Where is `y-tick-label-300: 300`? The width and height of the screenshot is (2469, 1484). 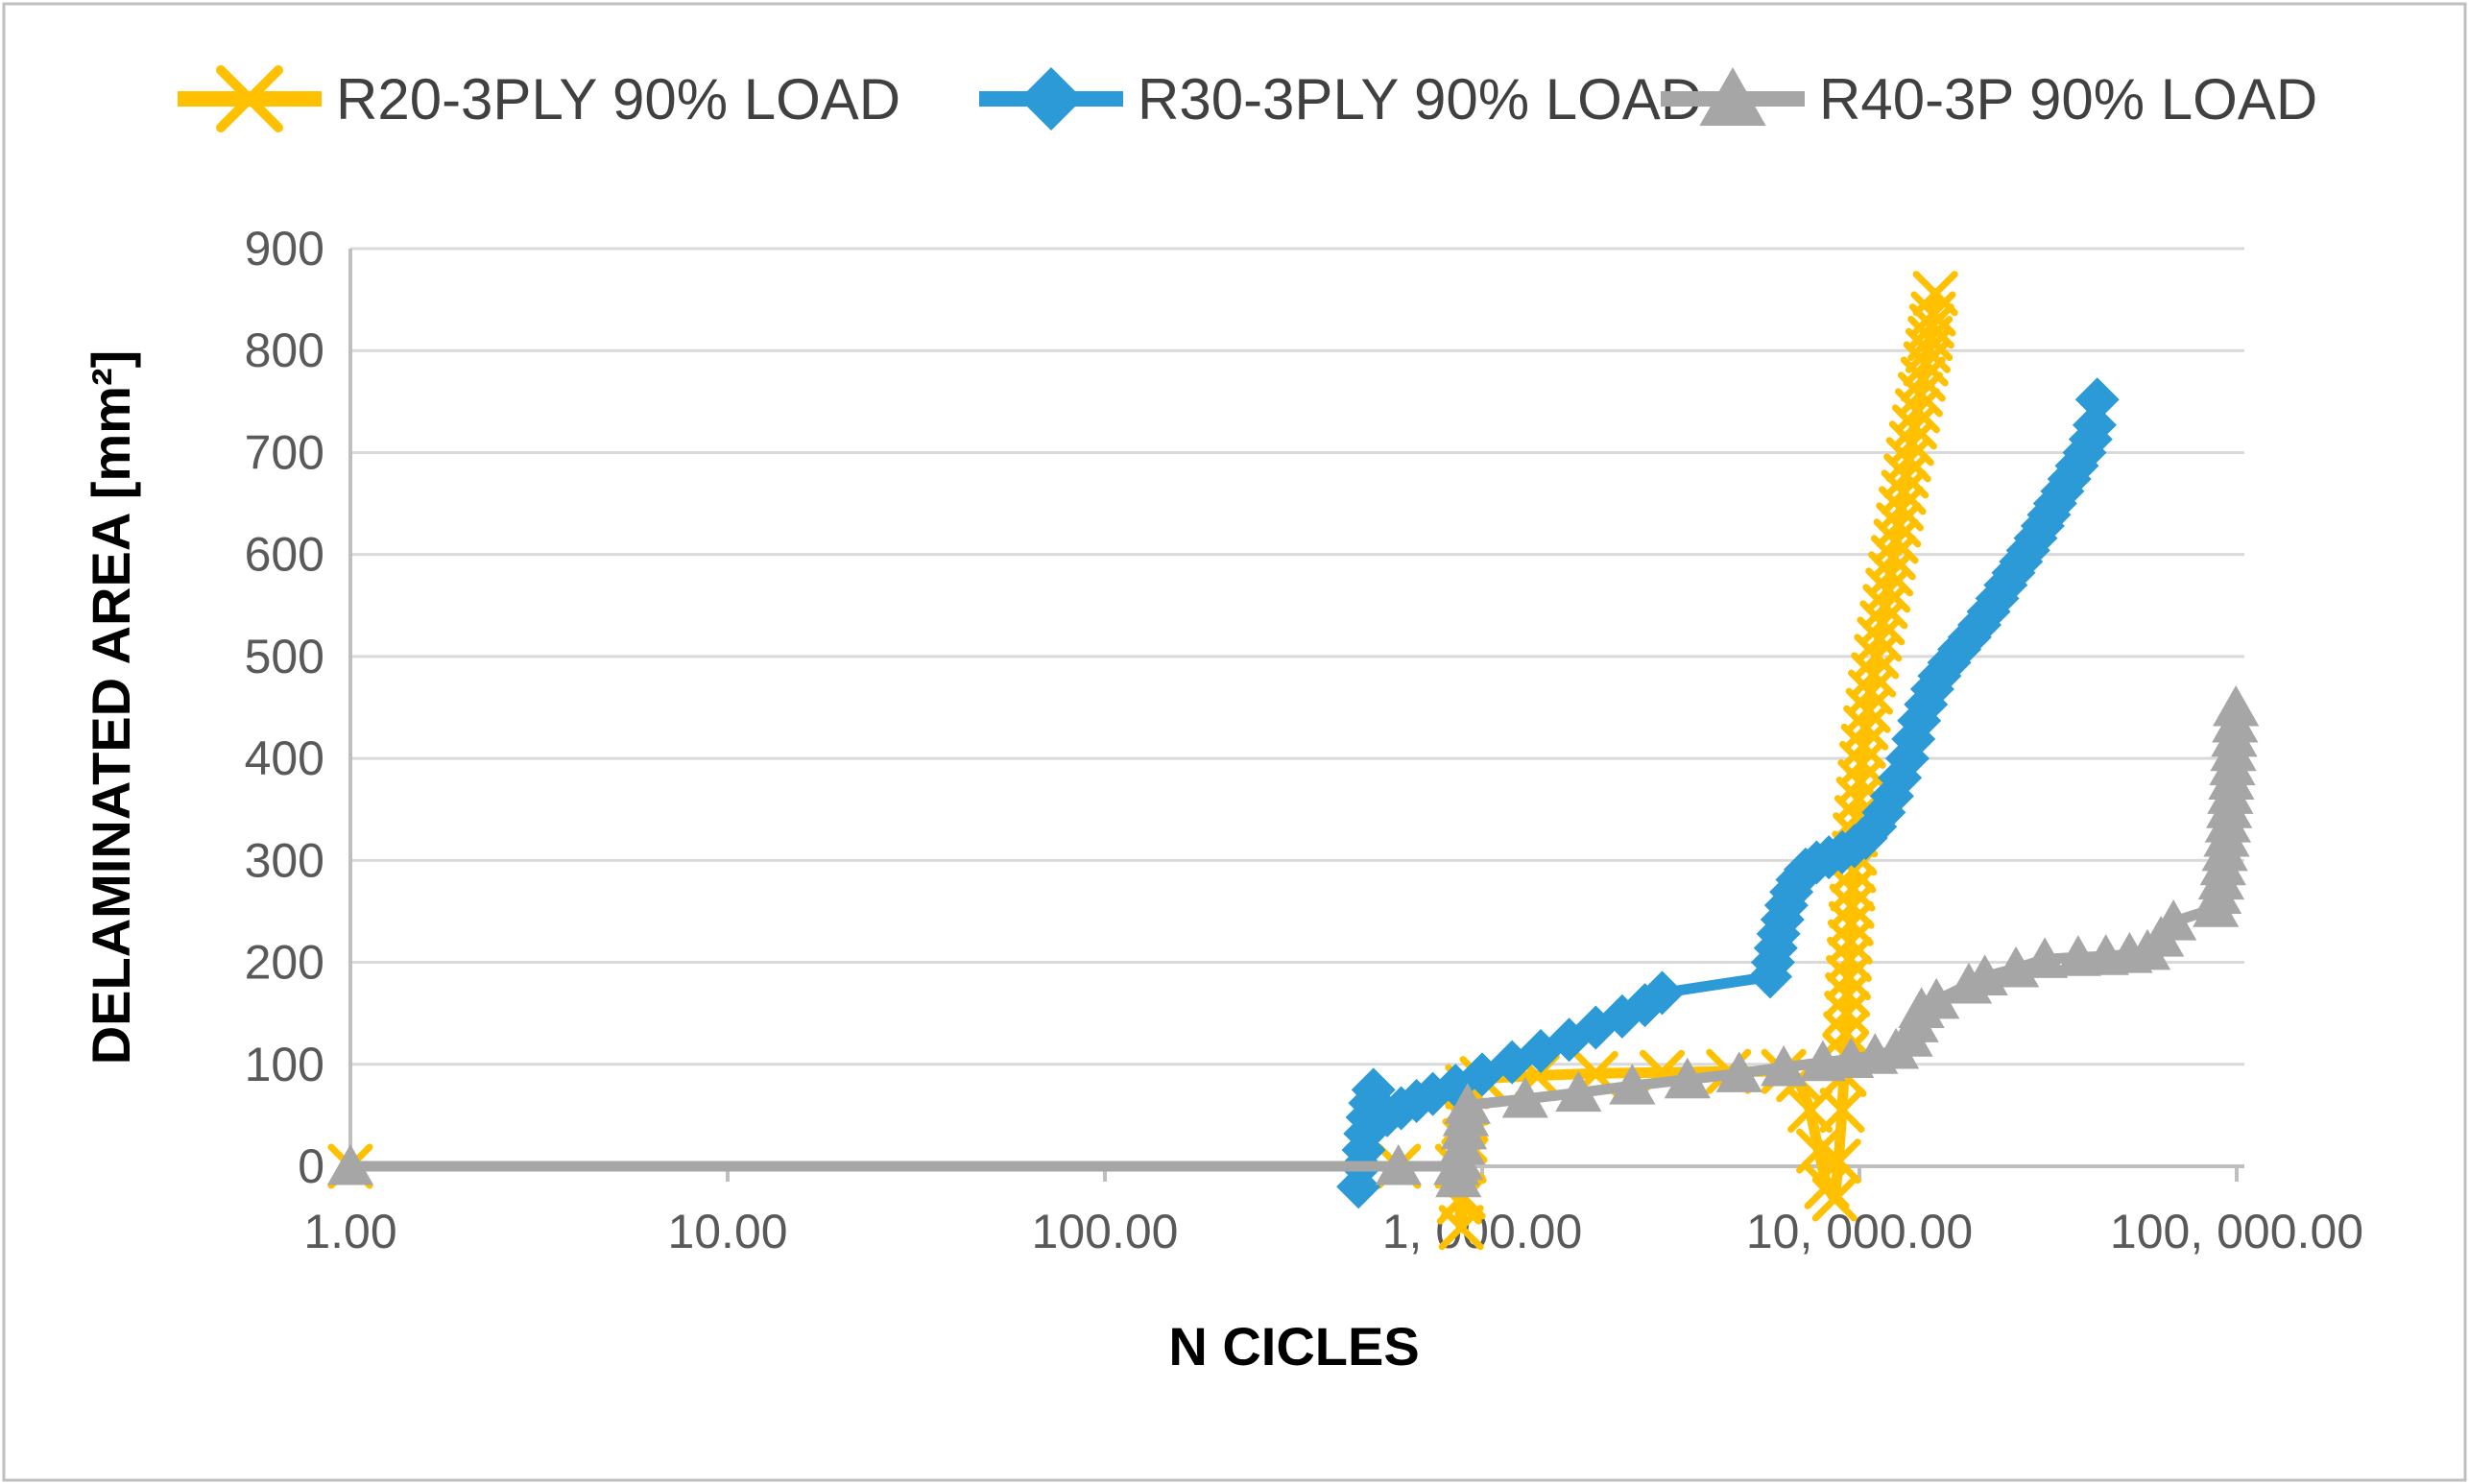
y-tick-label-300: 300 is located at coordinates (284, 860).